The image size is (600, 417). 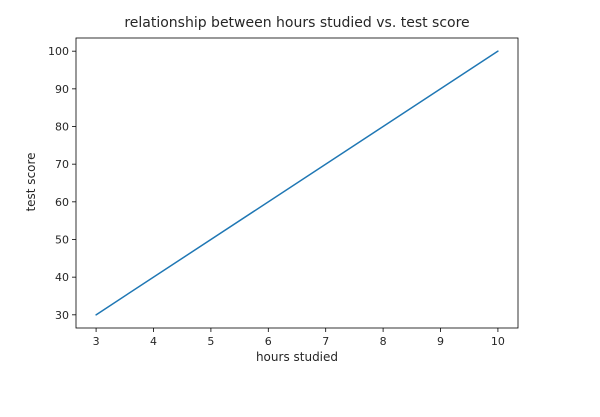 I want to click on y-tick-label-70: 70, so click(x=62, y=164).